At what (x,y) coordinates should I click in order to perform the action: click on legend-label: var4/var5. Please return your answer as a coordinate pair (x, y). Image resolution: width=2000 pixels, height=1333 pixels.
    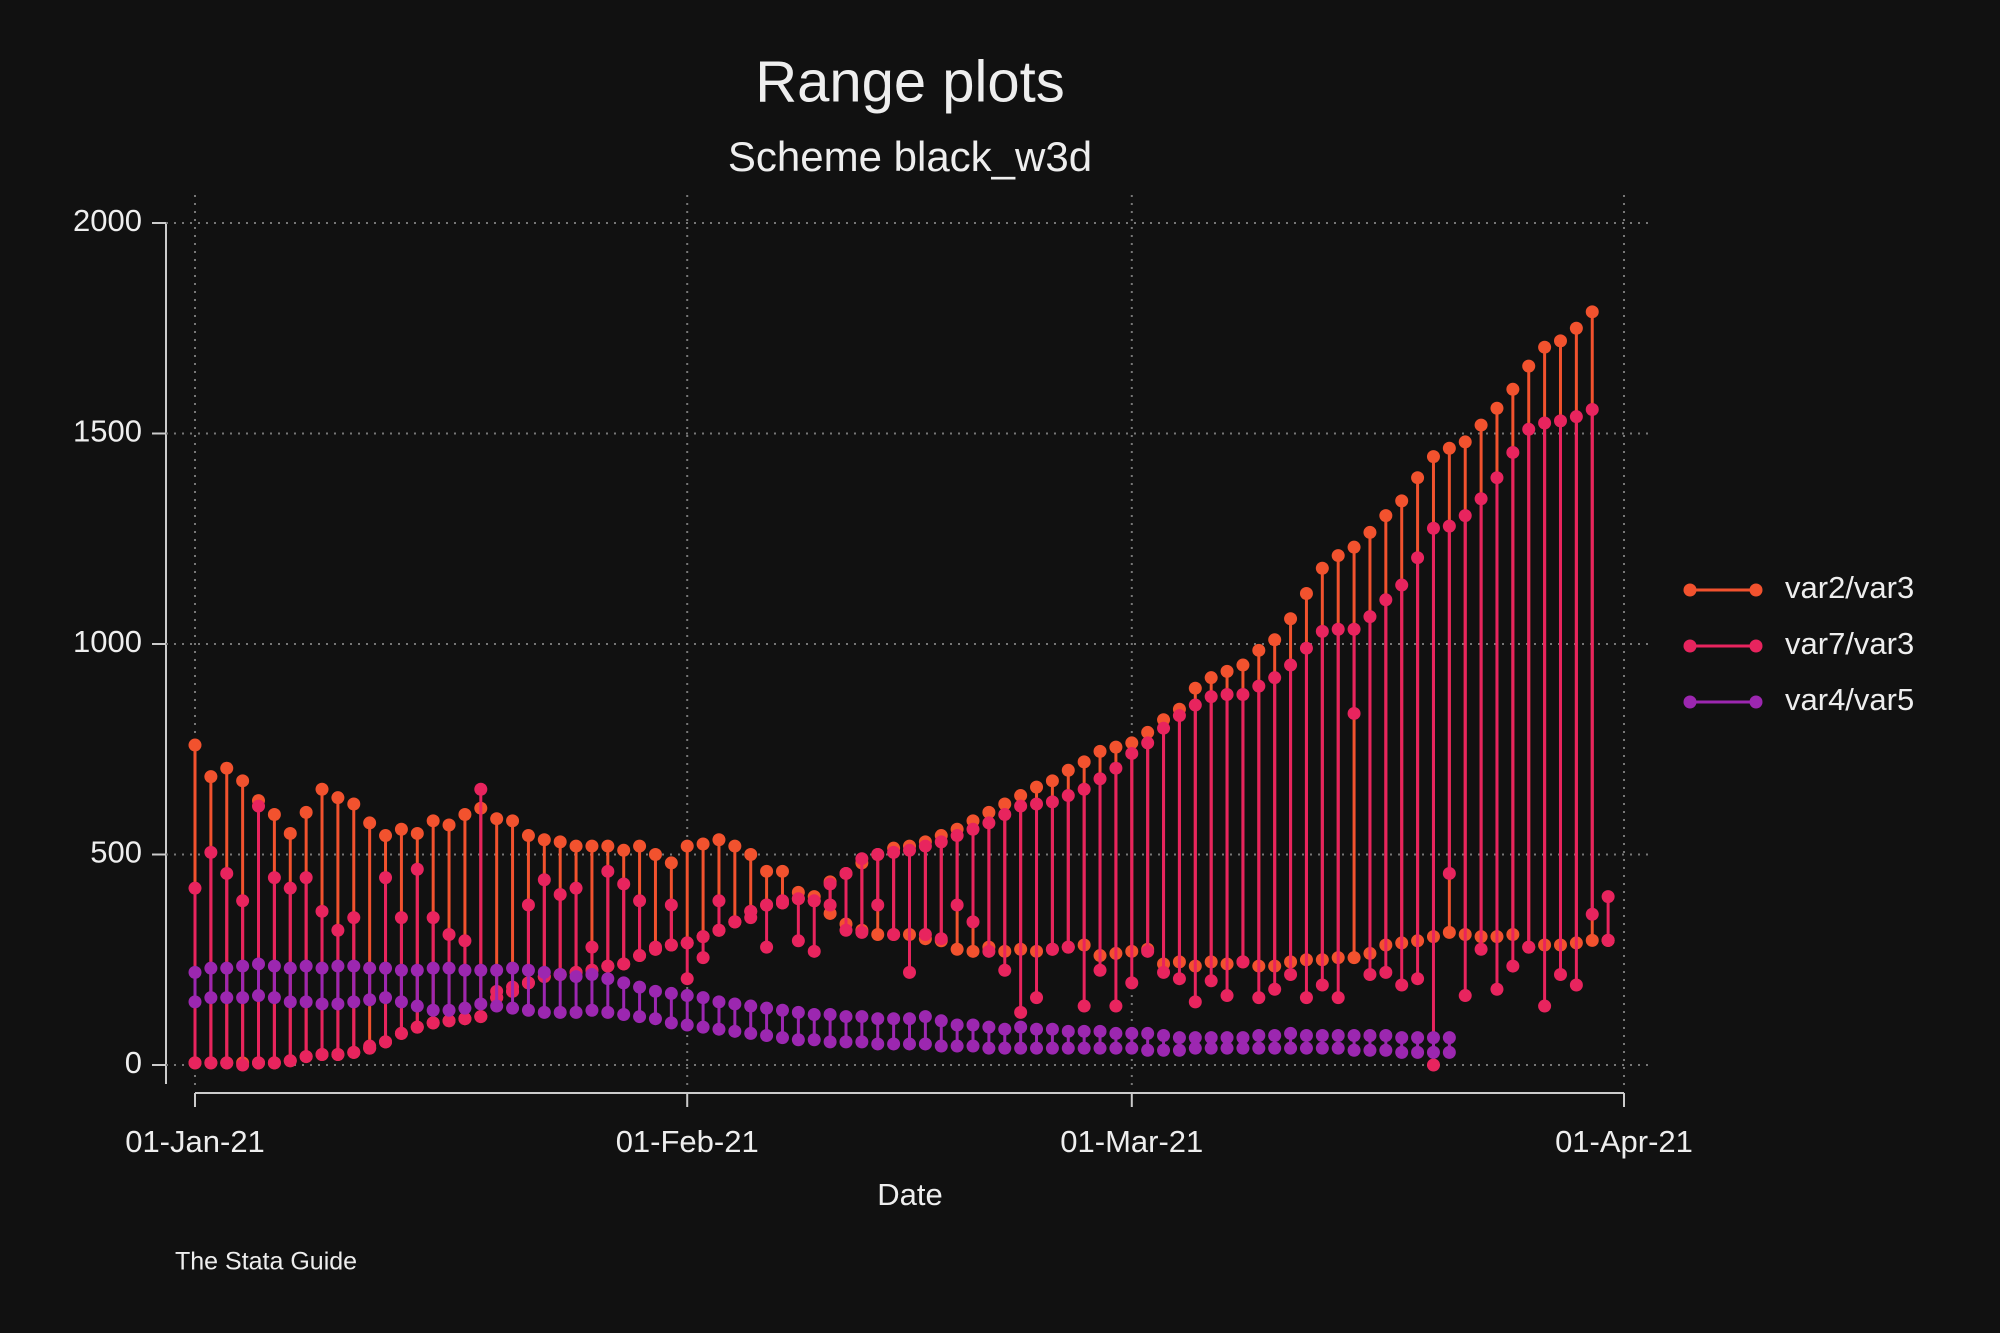
    Looking at the image, I should click on (1849, 699).